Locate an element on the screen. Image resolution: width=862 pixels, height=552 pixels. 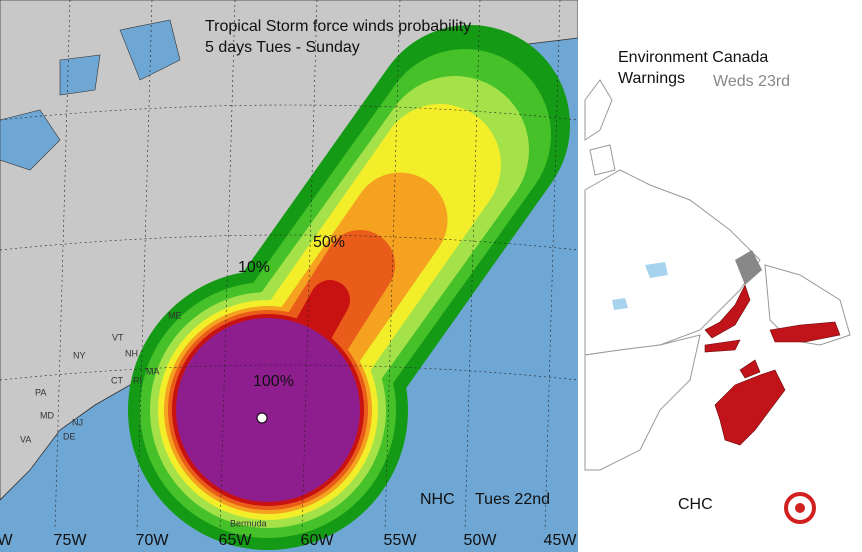
place-label: MA is located at coordinates (153, 371).